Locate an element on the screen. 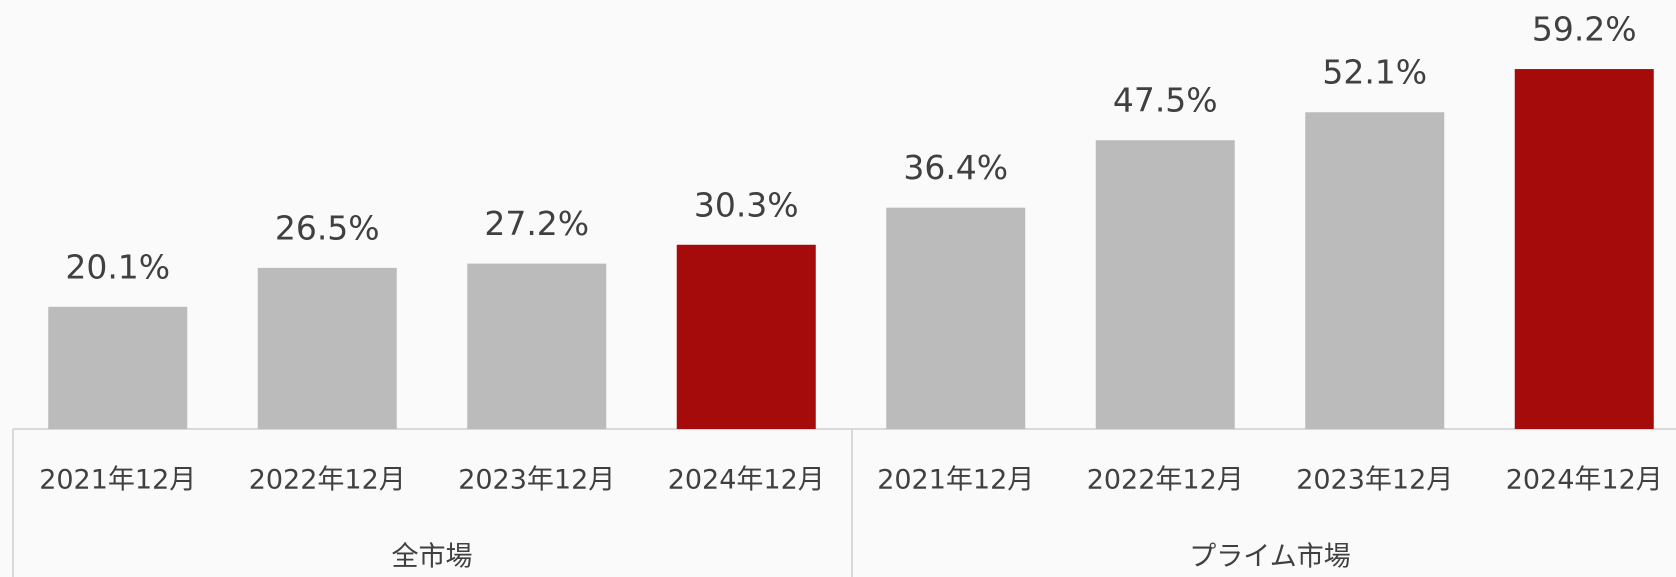 Image resolution: width=1676 pixels, height=577 pixels. value-label: 59.2% is located at coordinates (1584, 29).